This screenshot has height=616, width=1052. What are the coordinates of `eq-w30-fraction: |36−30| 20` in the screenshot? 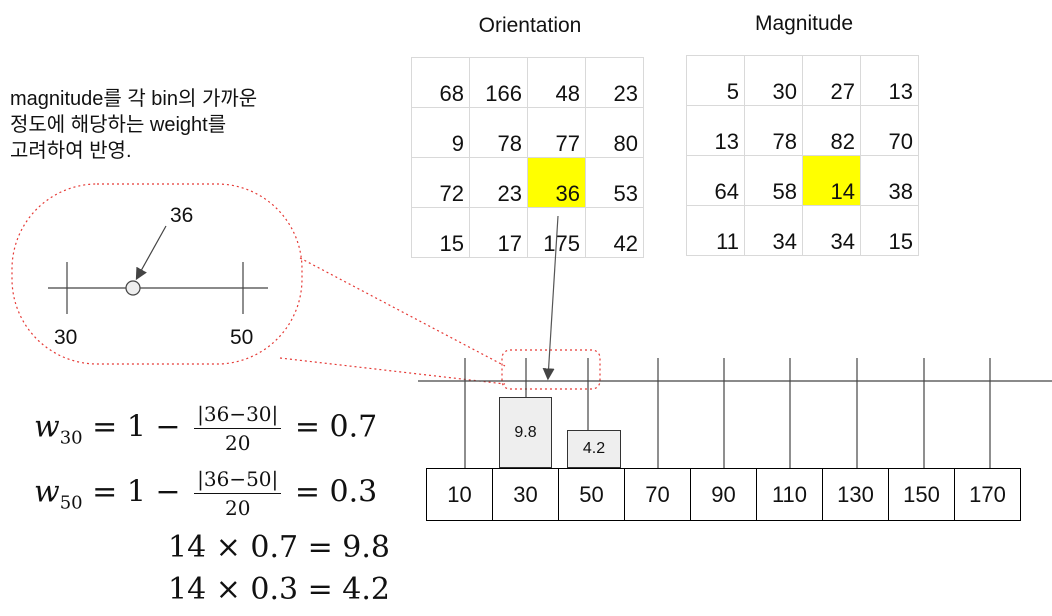 It's located at (238, 428).